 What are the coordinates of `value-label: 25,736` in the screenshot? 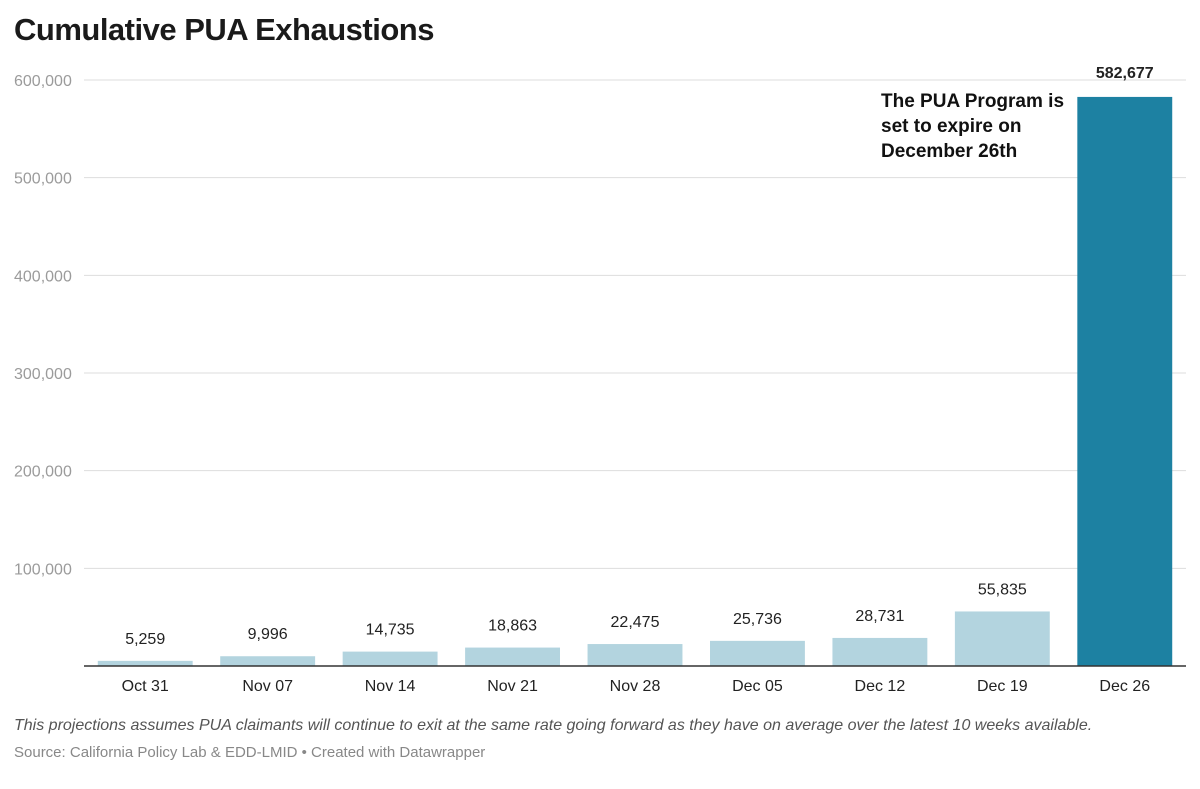 It's located at (757, 619).